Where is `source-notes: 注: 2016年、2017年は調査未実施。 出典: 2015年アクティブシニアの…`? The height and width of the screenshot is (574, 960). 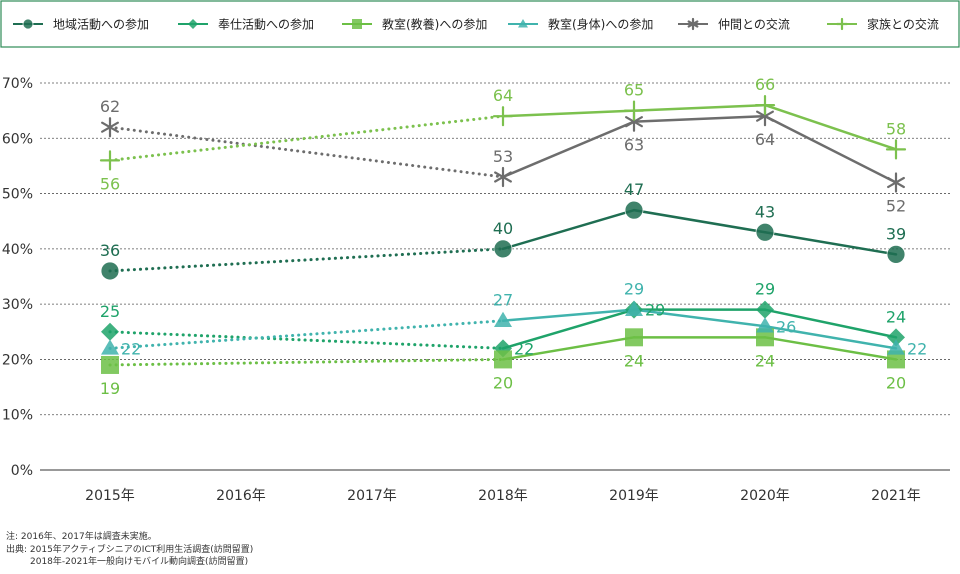 source-notes: 注: 2016年、2017年は調査未実施。 出典: 2015年アクティブシニアの… is located at coordinates (129, 550).